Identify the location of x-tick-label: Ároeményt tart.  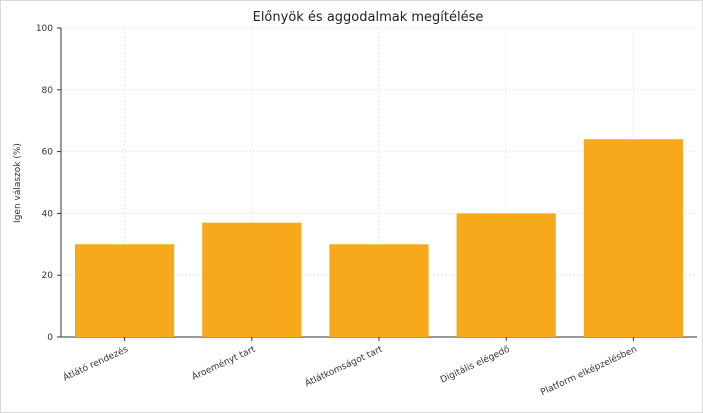
(224, 363).